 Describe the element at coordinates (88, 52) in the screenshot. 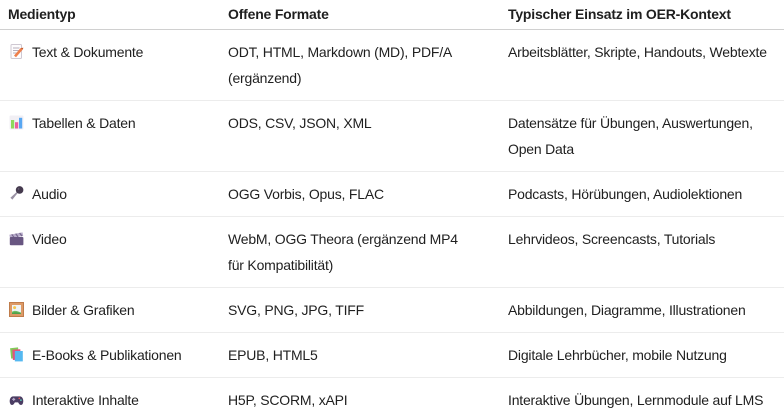

I see `medientyp-label: Text & Dokumente` at that location.